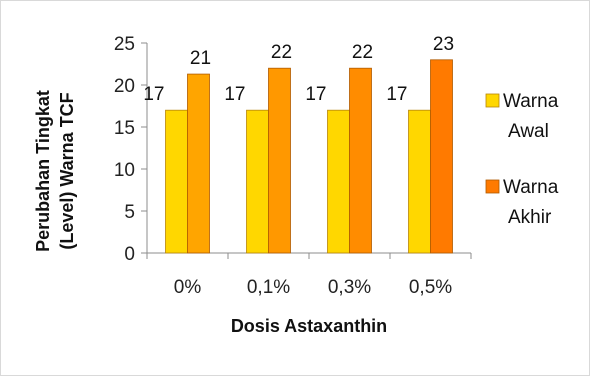 This screenshot has width=590, height=377. Describe the element at coordinates (528, 131) in the screenshot. I see `legend-label: Awal` at that location.